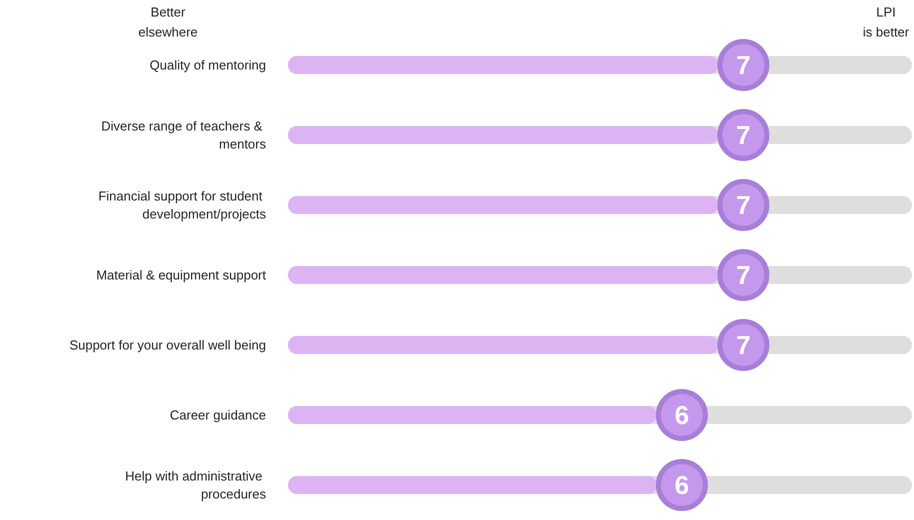 The image size is (914, 520). I want to click on y-tick-label: Diverse range of teachers & mentors, so click(183, 135).